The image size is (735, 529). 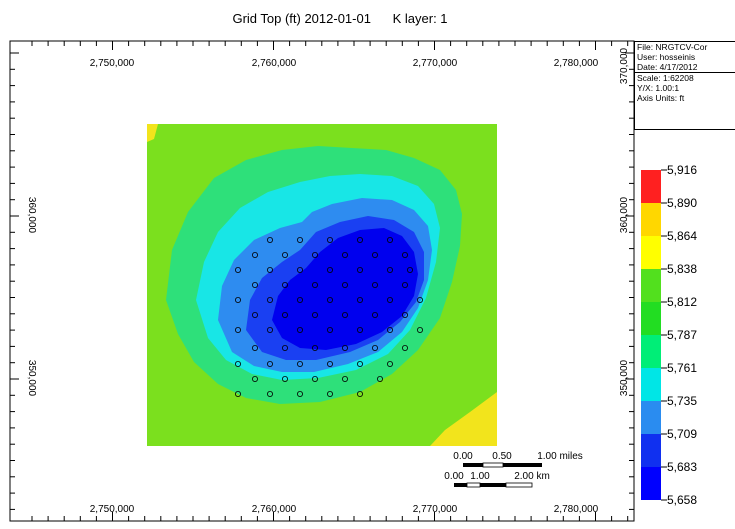 I want to click on legend-value: 5,890, so click(x=682, y=203).